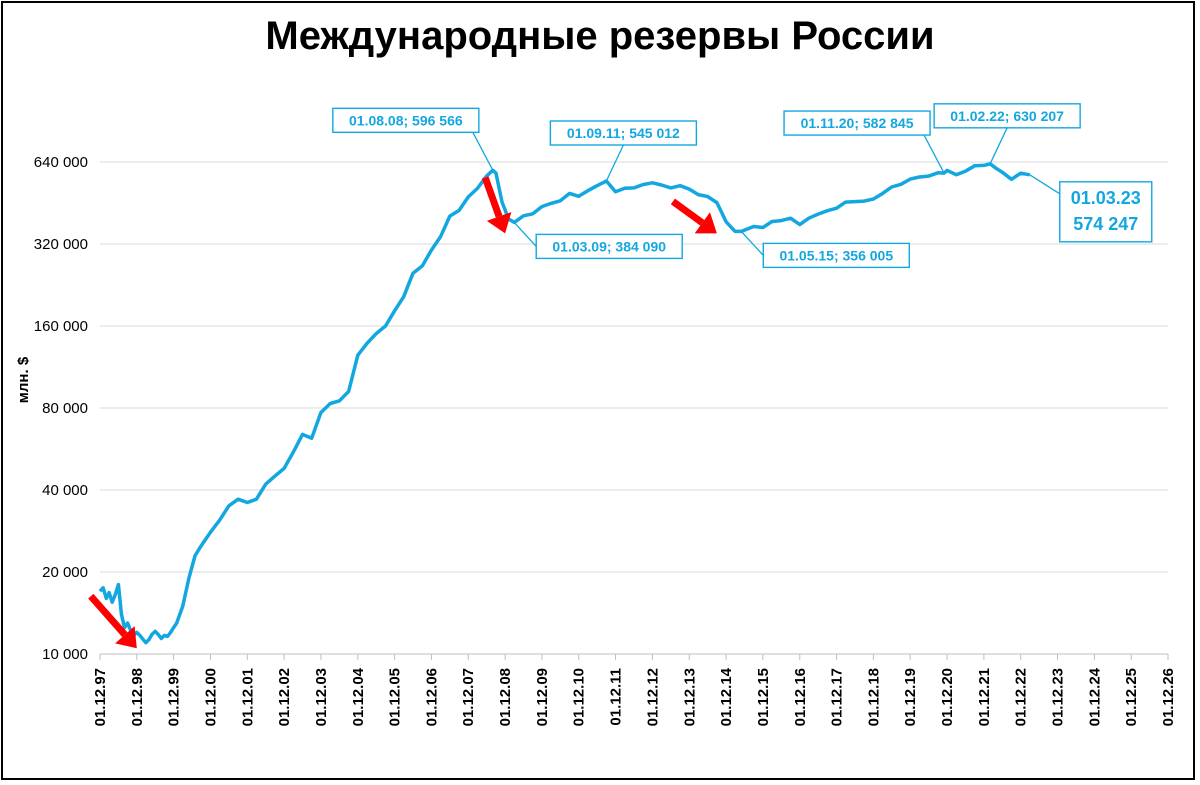 This screenshot has width=1200, height=785. I want to click on callout-label: 01.09.11; 545 012, so click(623, 133).